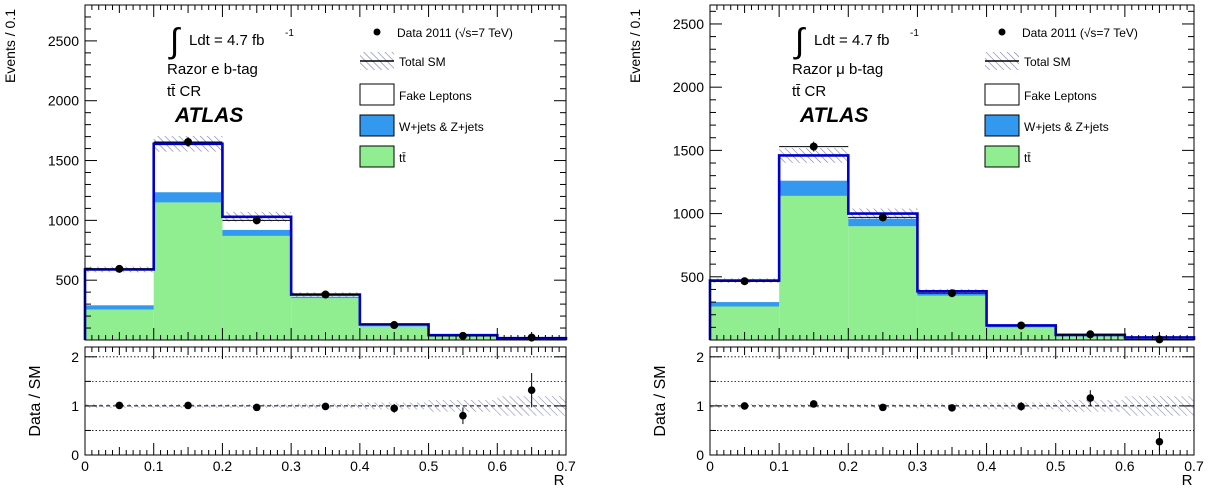 This screenshot has width=1213, height=488. Describe the element at coordinates (212, 69) in the screenshot. I see `panel-label: Razor e b-tag` at that location.